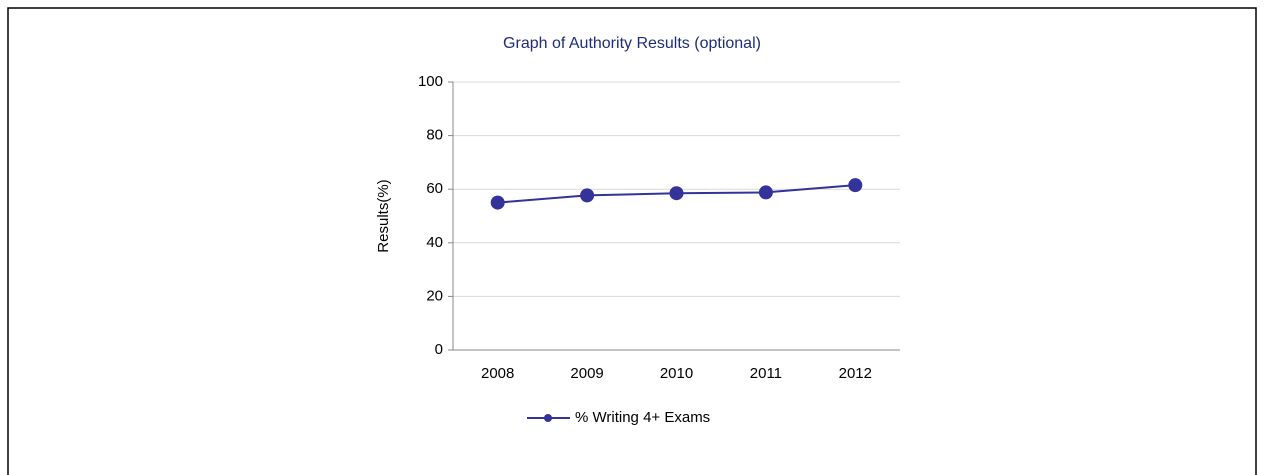  What do you see at coordinates (430, 81) in the screenshot?
I see `y-tick-label: 100` at bounding box center [430, 81].